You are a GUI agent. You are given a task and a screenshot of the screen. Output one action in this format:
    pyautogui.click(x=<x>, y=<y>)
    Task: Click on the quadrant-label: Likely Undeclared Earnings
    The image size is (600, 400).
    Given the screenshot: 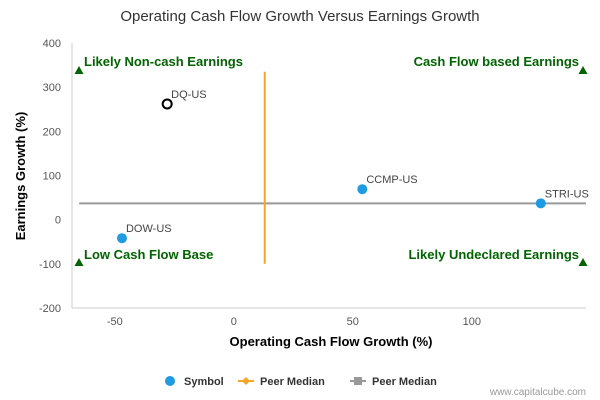 What is the action you would take?
    pyautogui.click(x=493, y=254)
    